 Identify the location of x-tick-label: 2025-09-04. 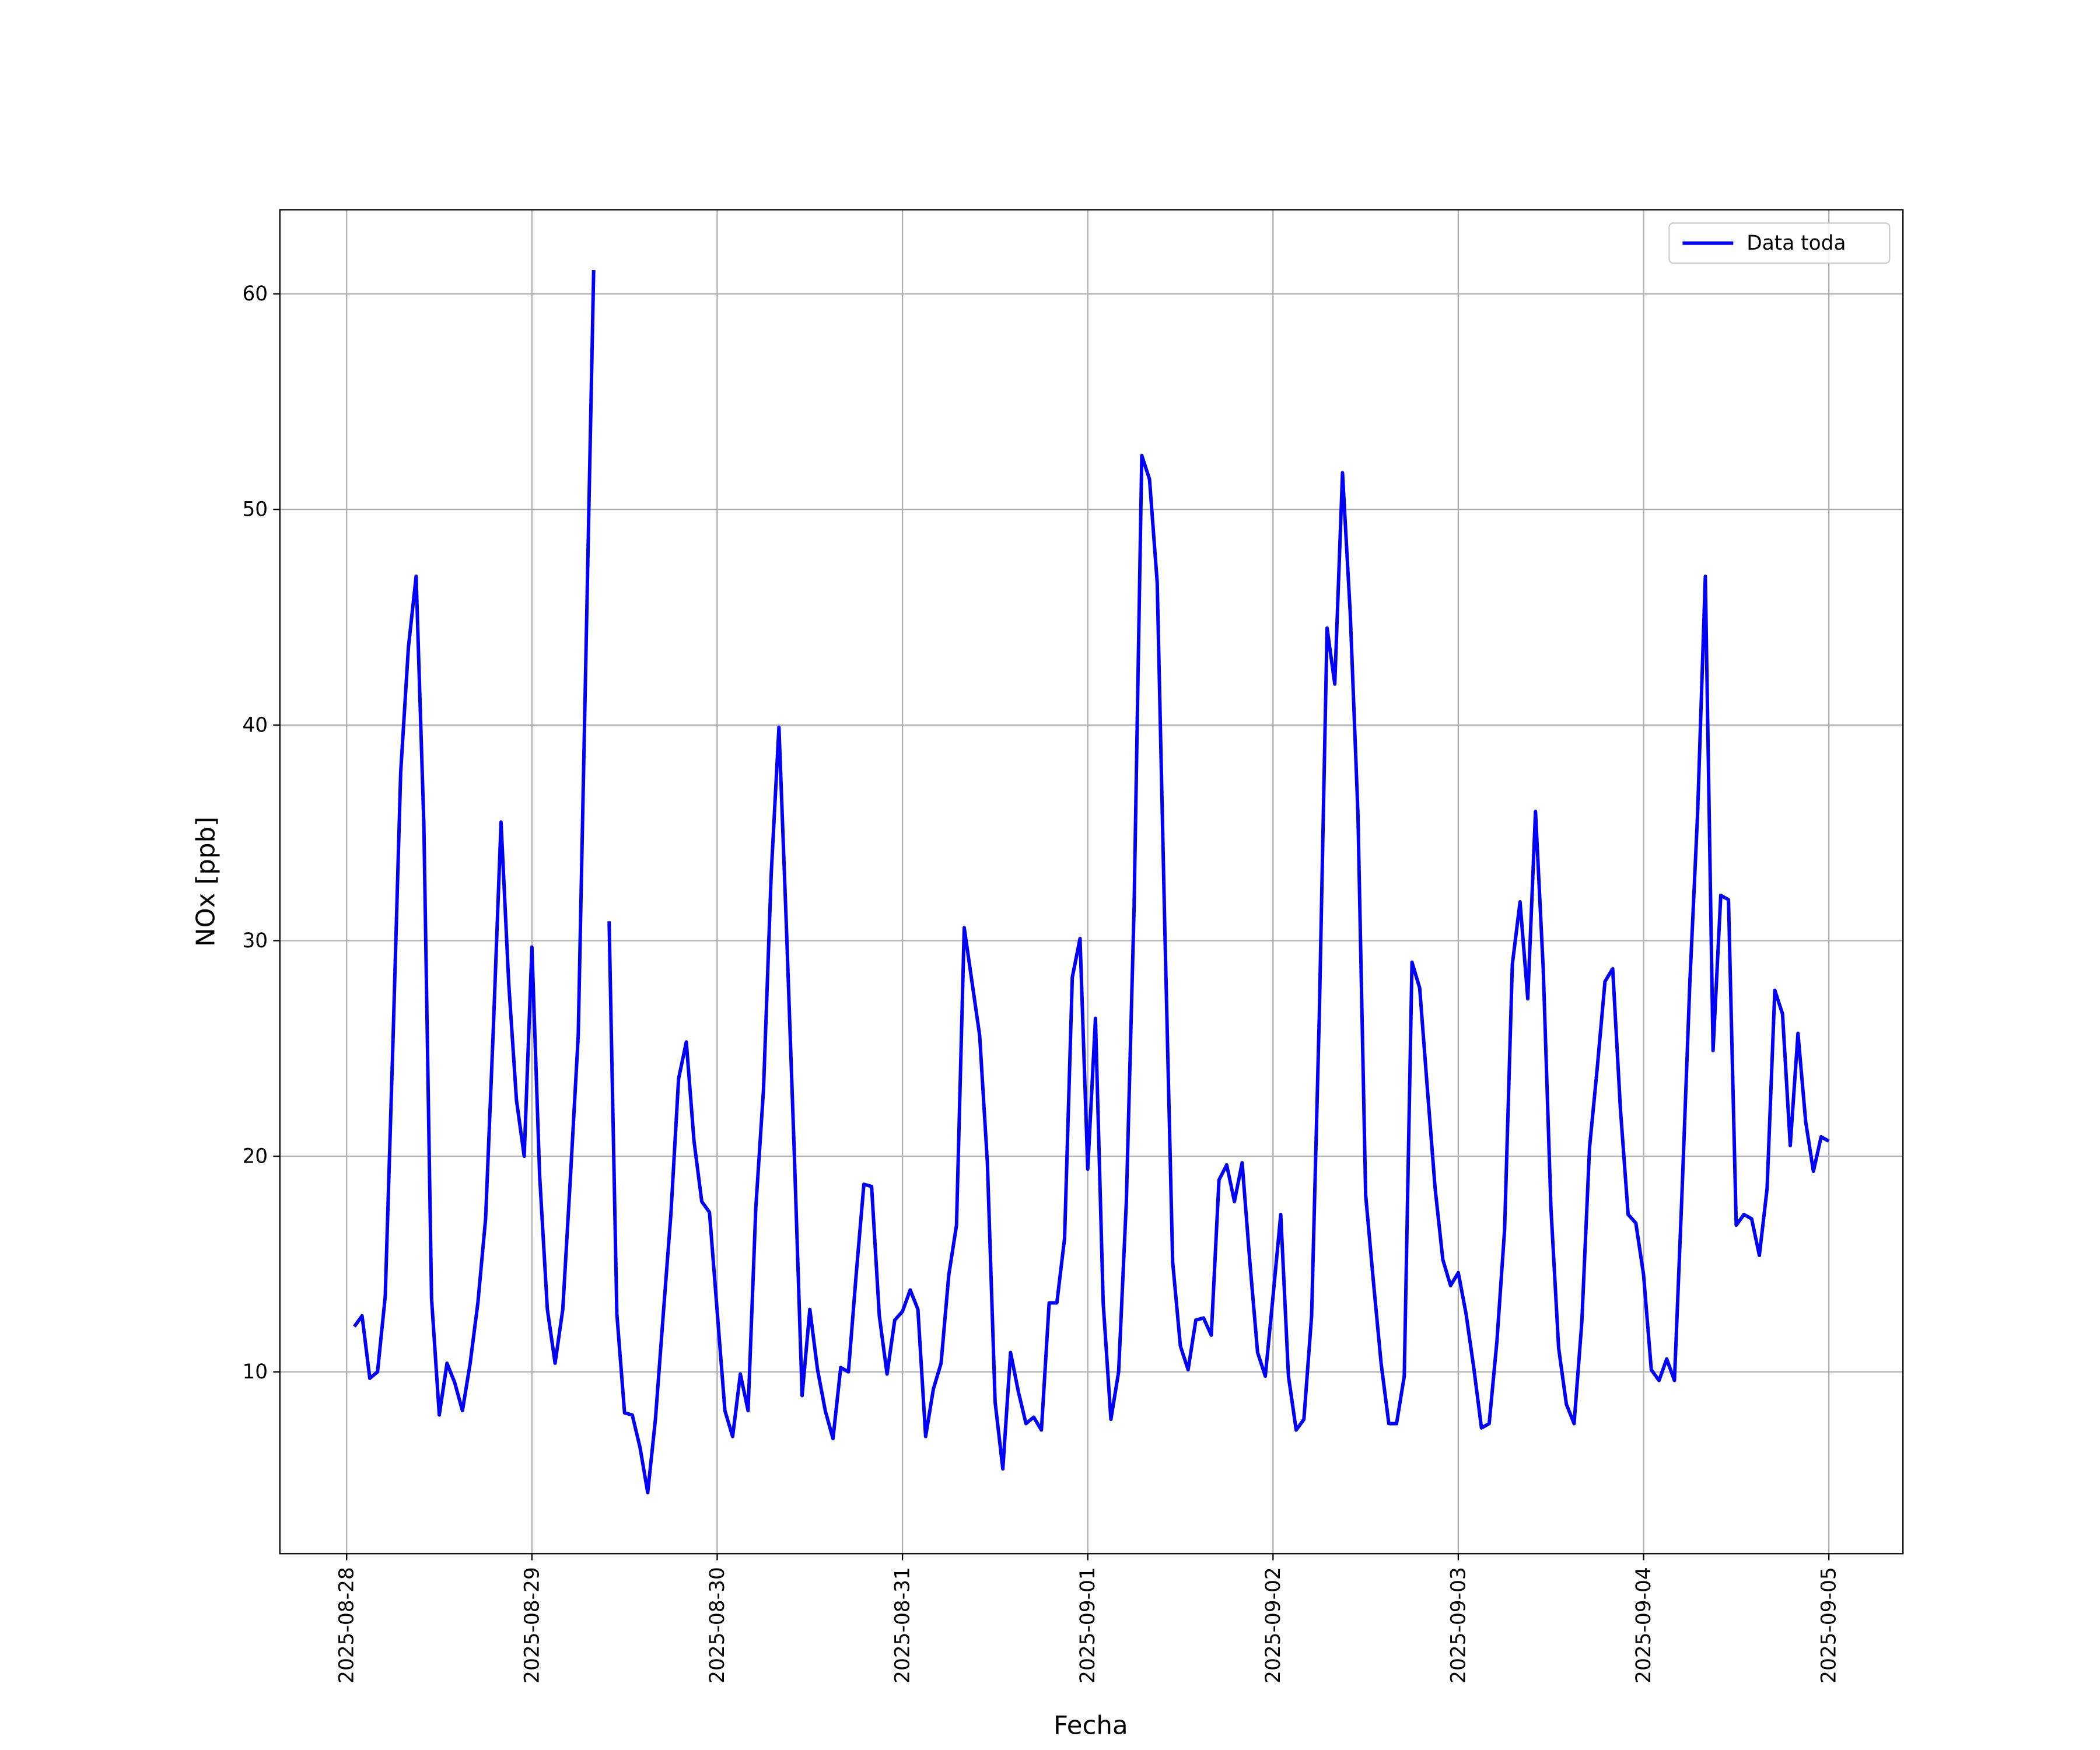
(1644, 1625).